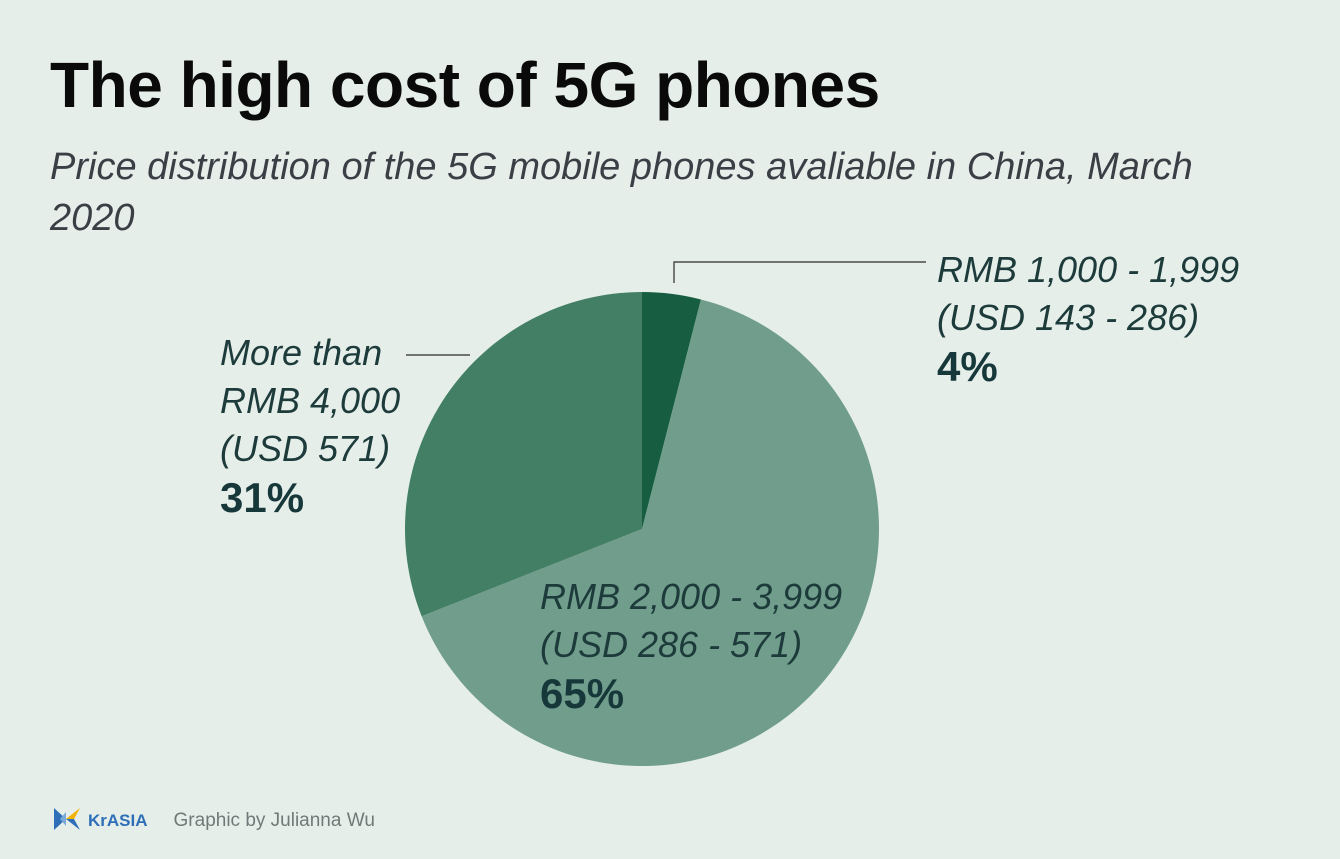 Image resolution: width=1340 pixels, height=859 pixels. Describe the element at coordinates (305, 448) in the screenshot. I see `slice-label-line: (USD 571)` at that location.